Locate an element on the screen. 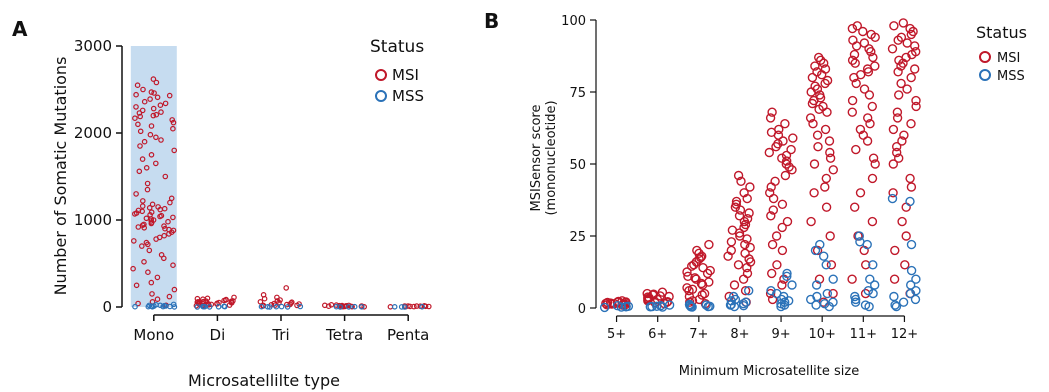 Image resolution: width=1049 pixels, height=392 pixels. panel-a-y-tick-label: 0 is located at coordinates (107, 307).